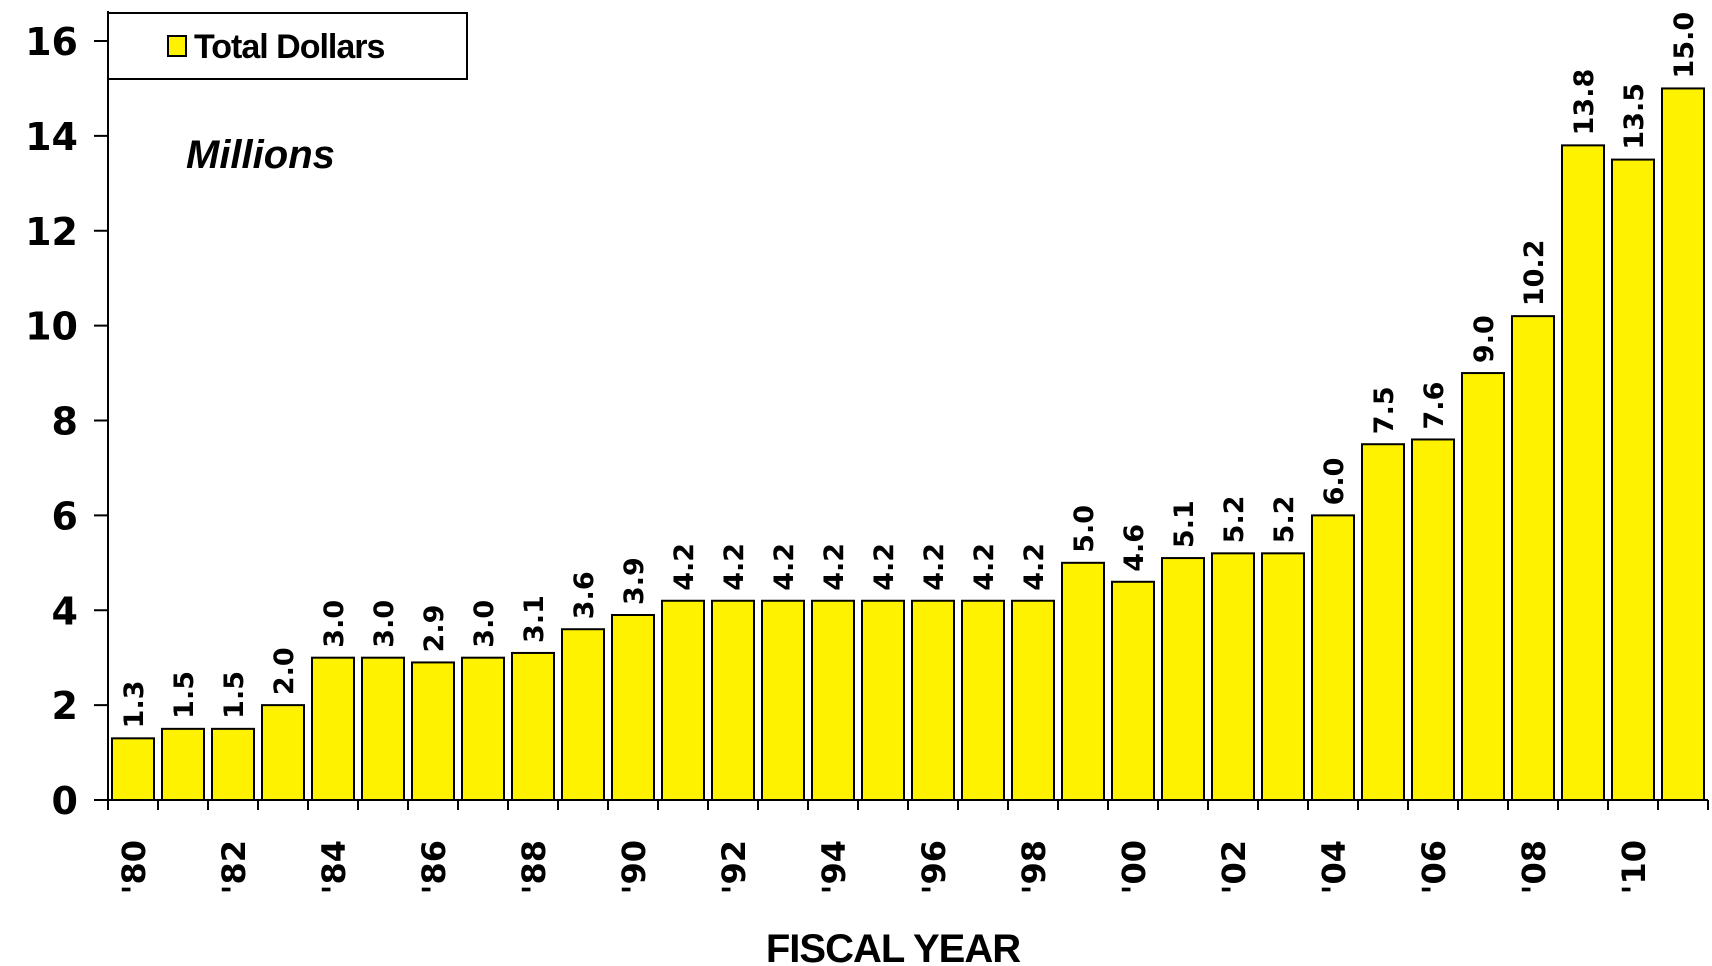 The width and height of the screenshot is (1712, 966). I want to click on x-tick-label: '08, so click(1534, 867).